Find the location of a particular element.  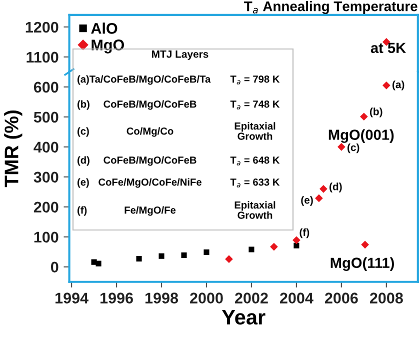

y-tick-label: 400 is located at coordinates (46, 147).